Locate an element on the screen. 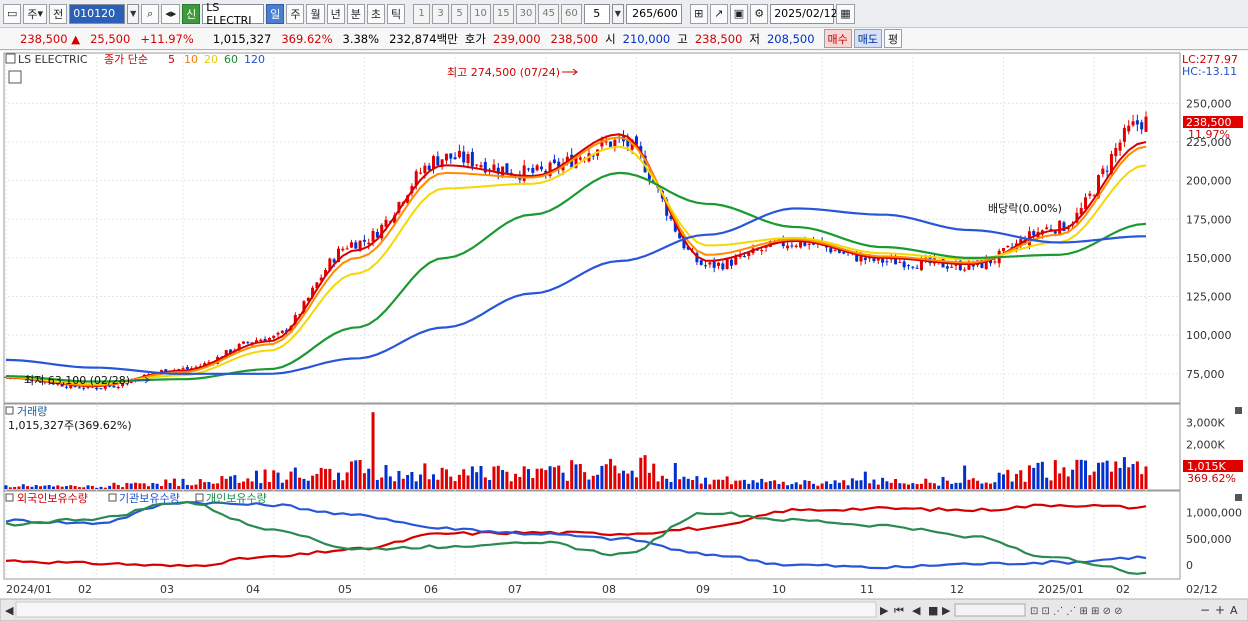 Image resolution: width=1248 pixels, height=621 pixels. x-axis-label: 04 is located at coordinates (253, 589).